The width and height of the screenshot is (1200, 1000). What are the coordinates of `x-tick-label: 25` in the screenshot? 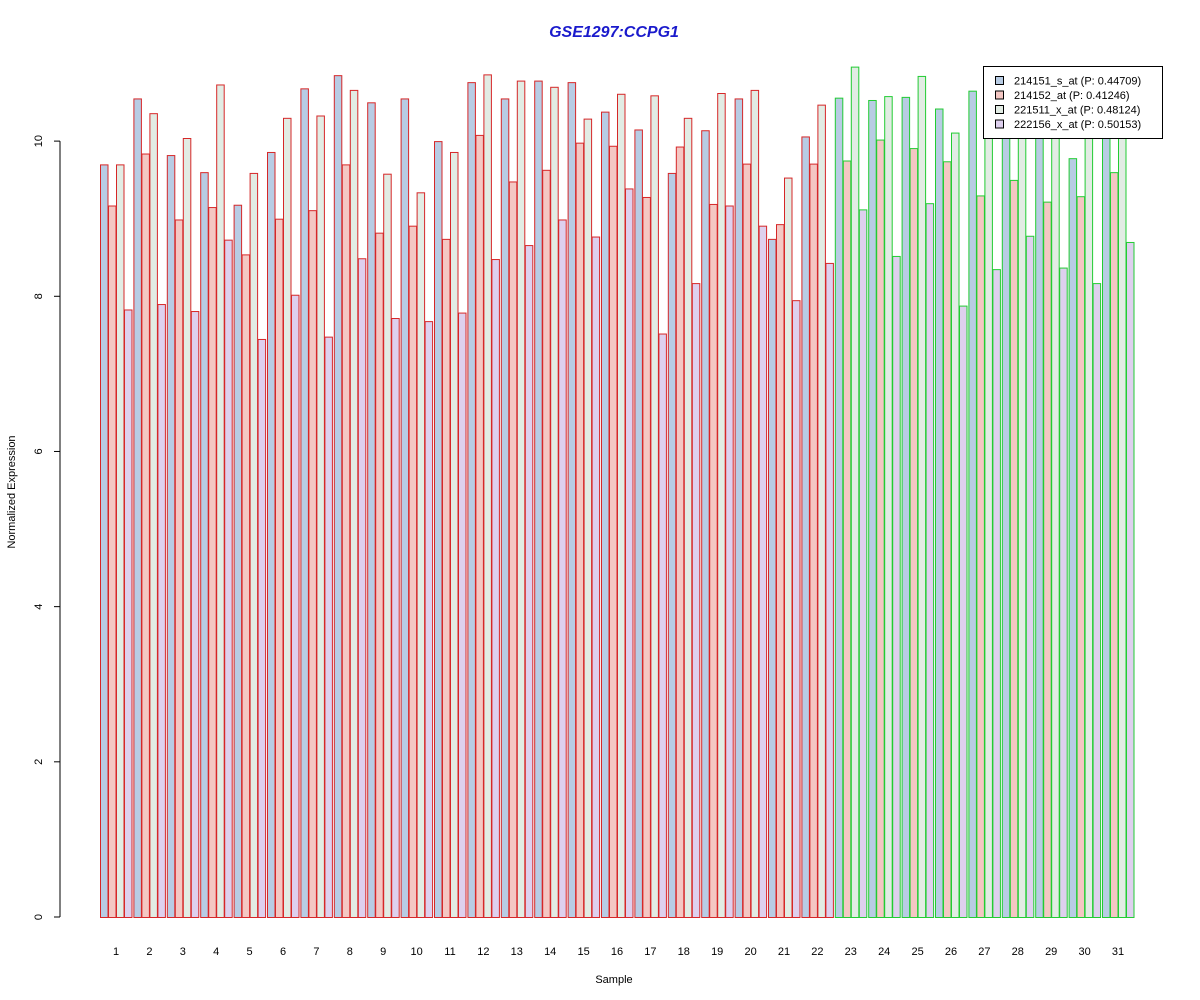 It's located at (917, 952).